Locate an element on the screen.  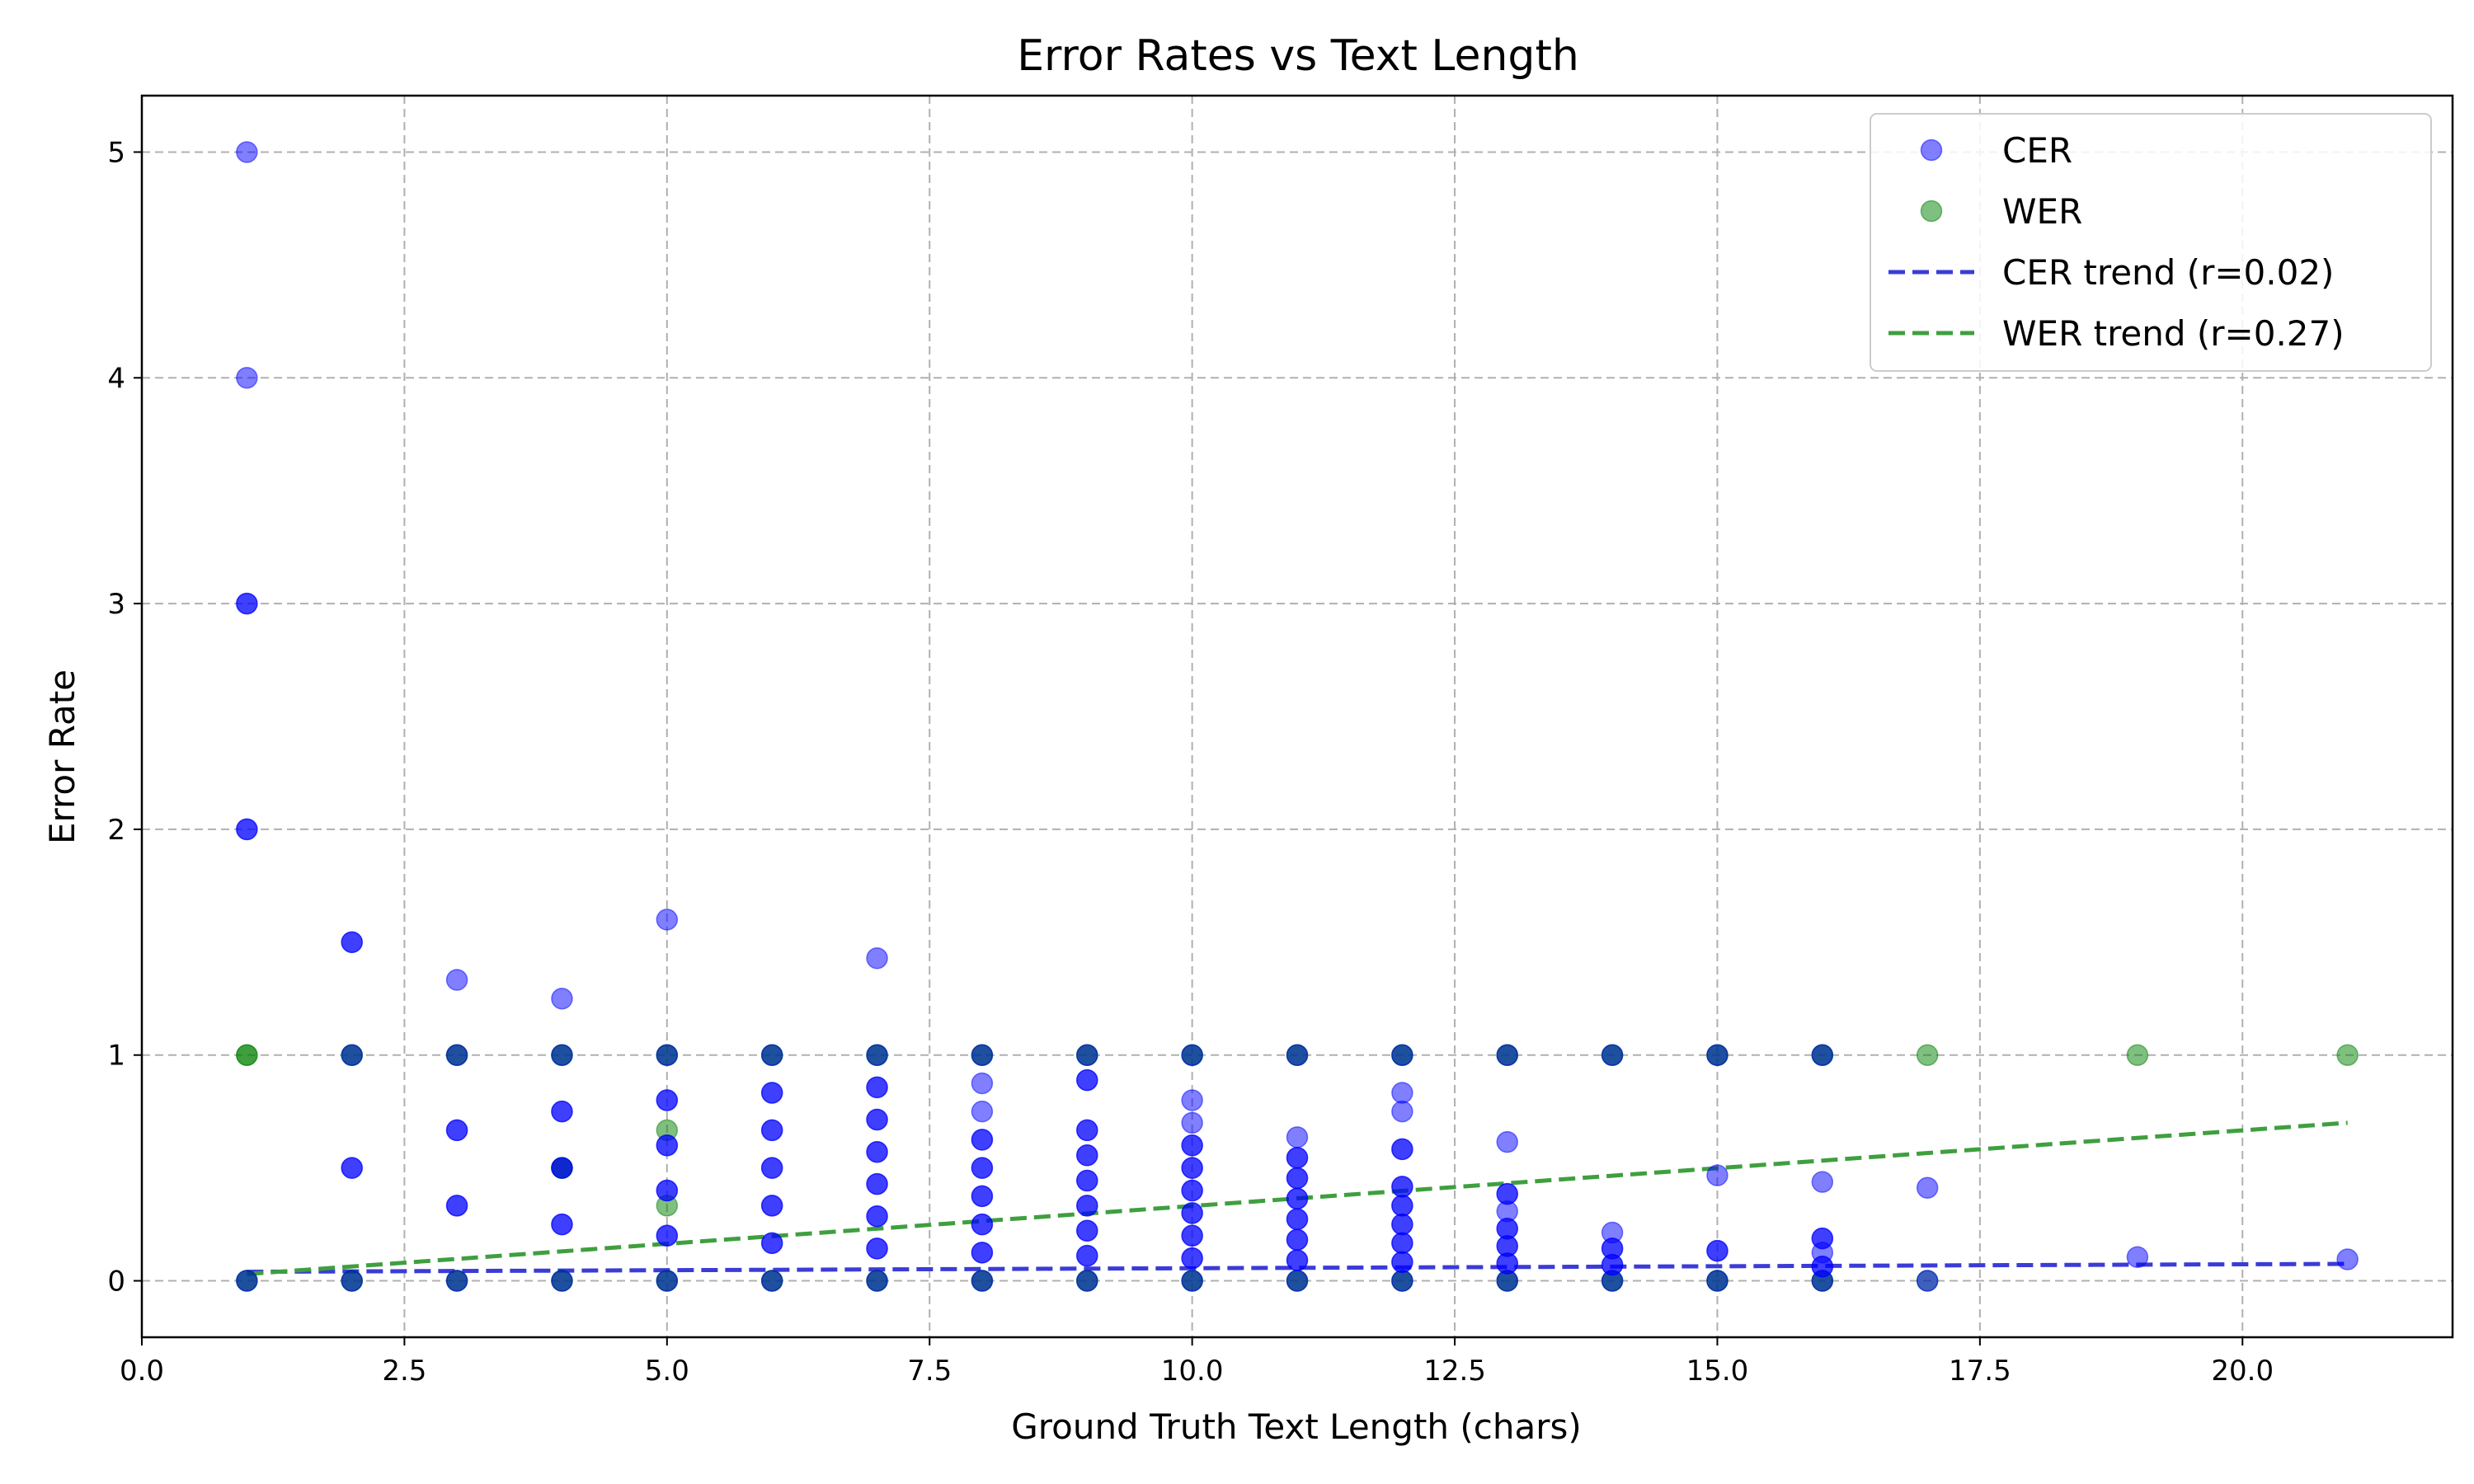
y-tick-label: 3 is located at coordinates (116, 604).